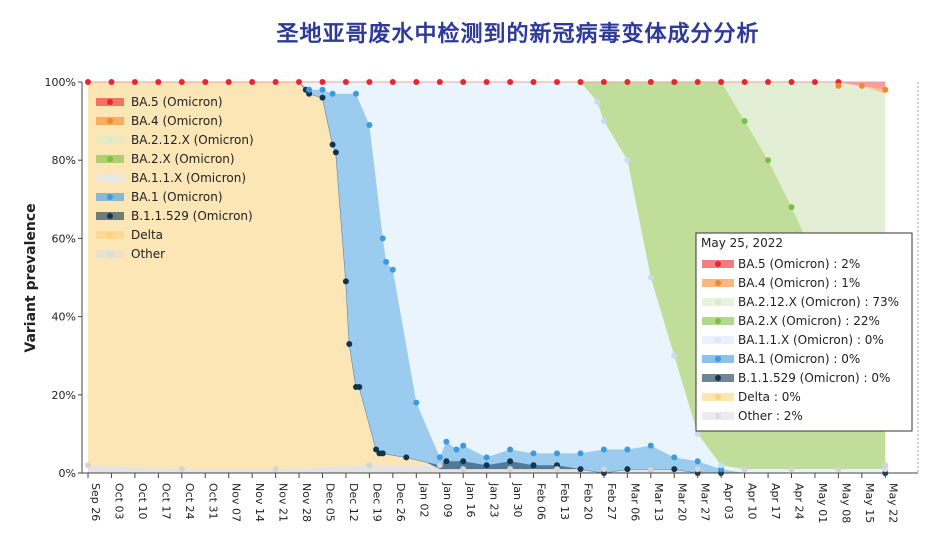  What do you see at coordinates (376, 502) in the screenshot?
I see `x-tick-label: Dec 19` at bounding box center [376, 502].